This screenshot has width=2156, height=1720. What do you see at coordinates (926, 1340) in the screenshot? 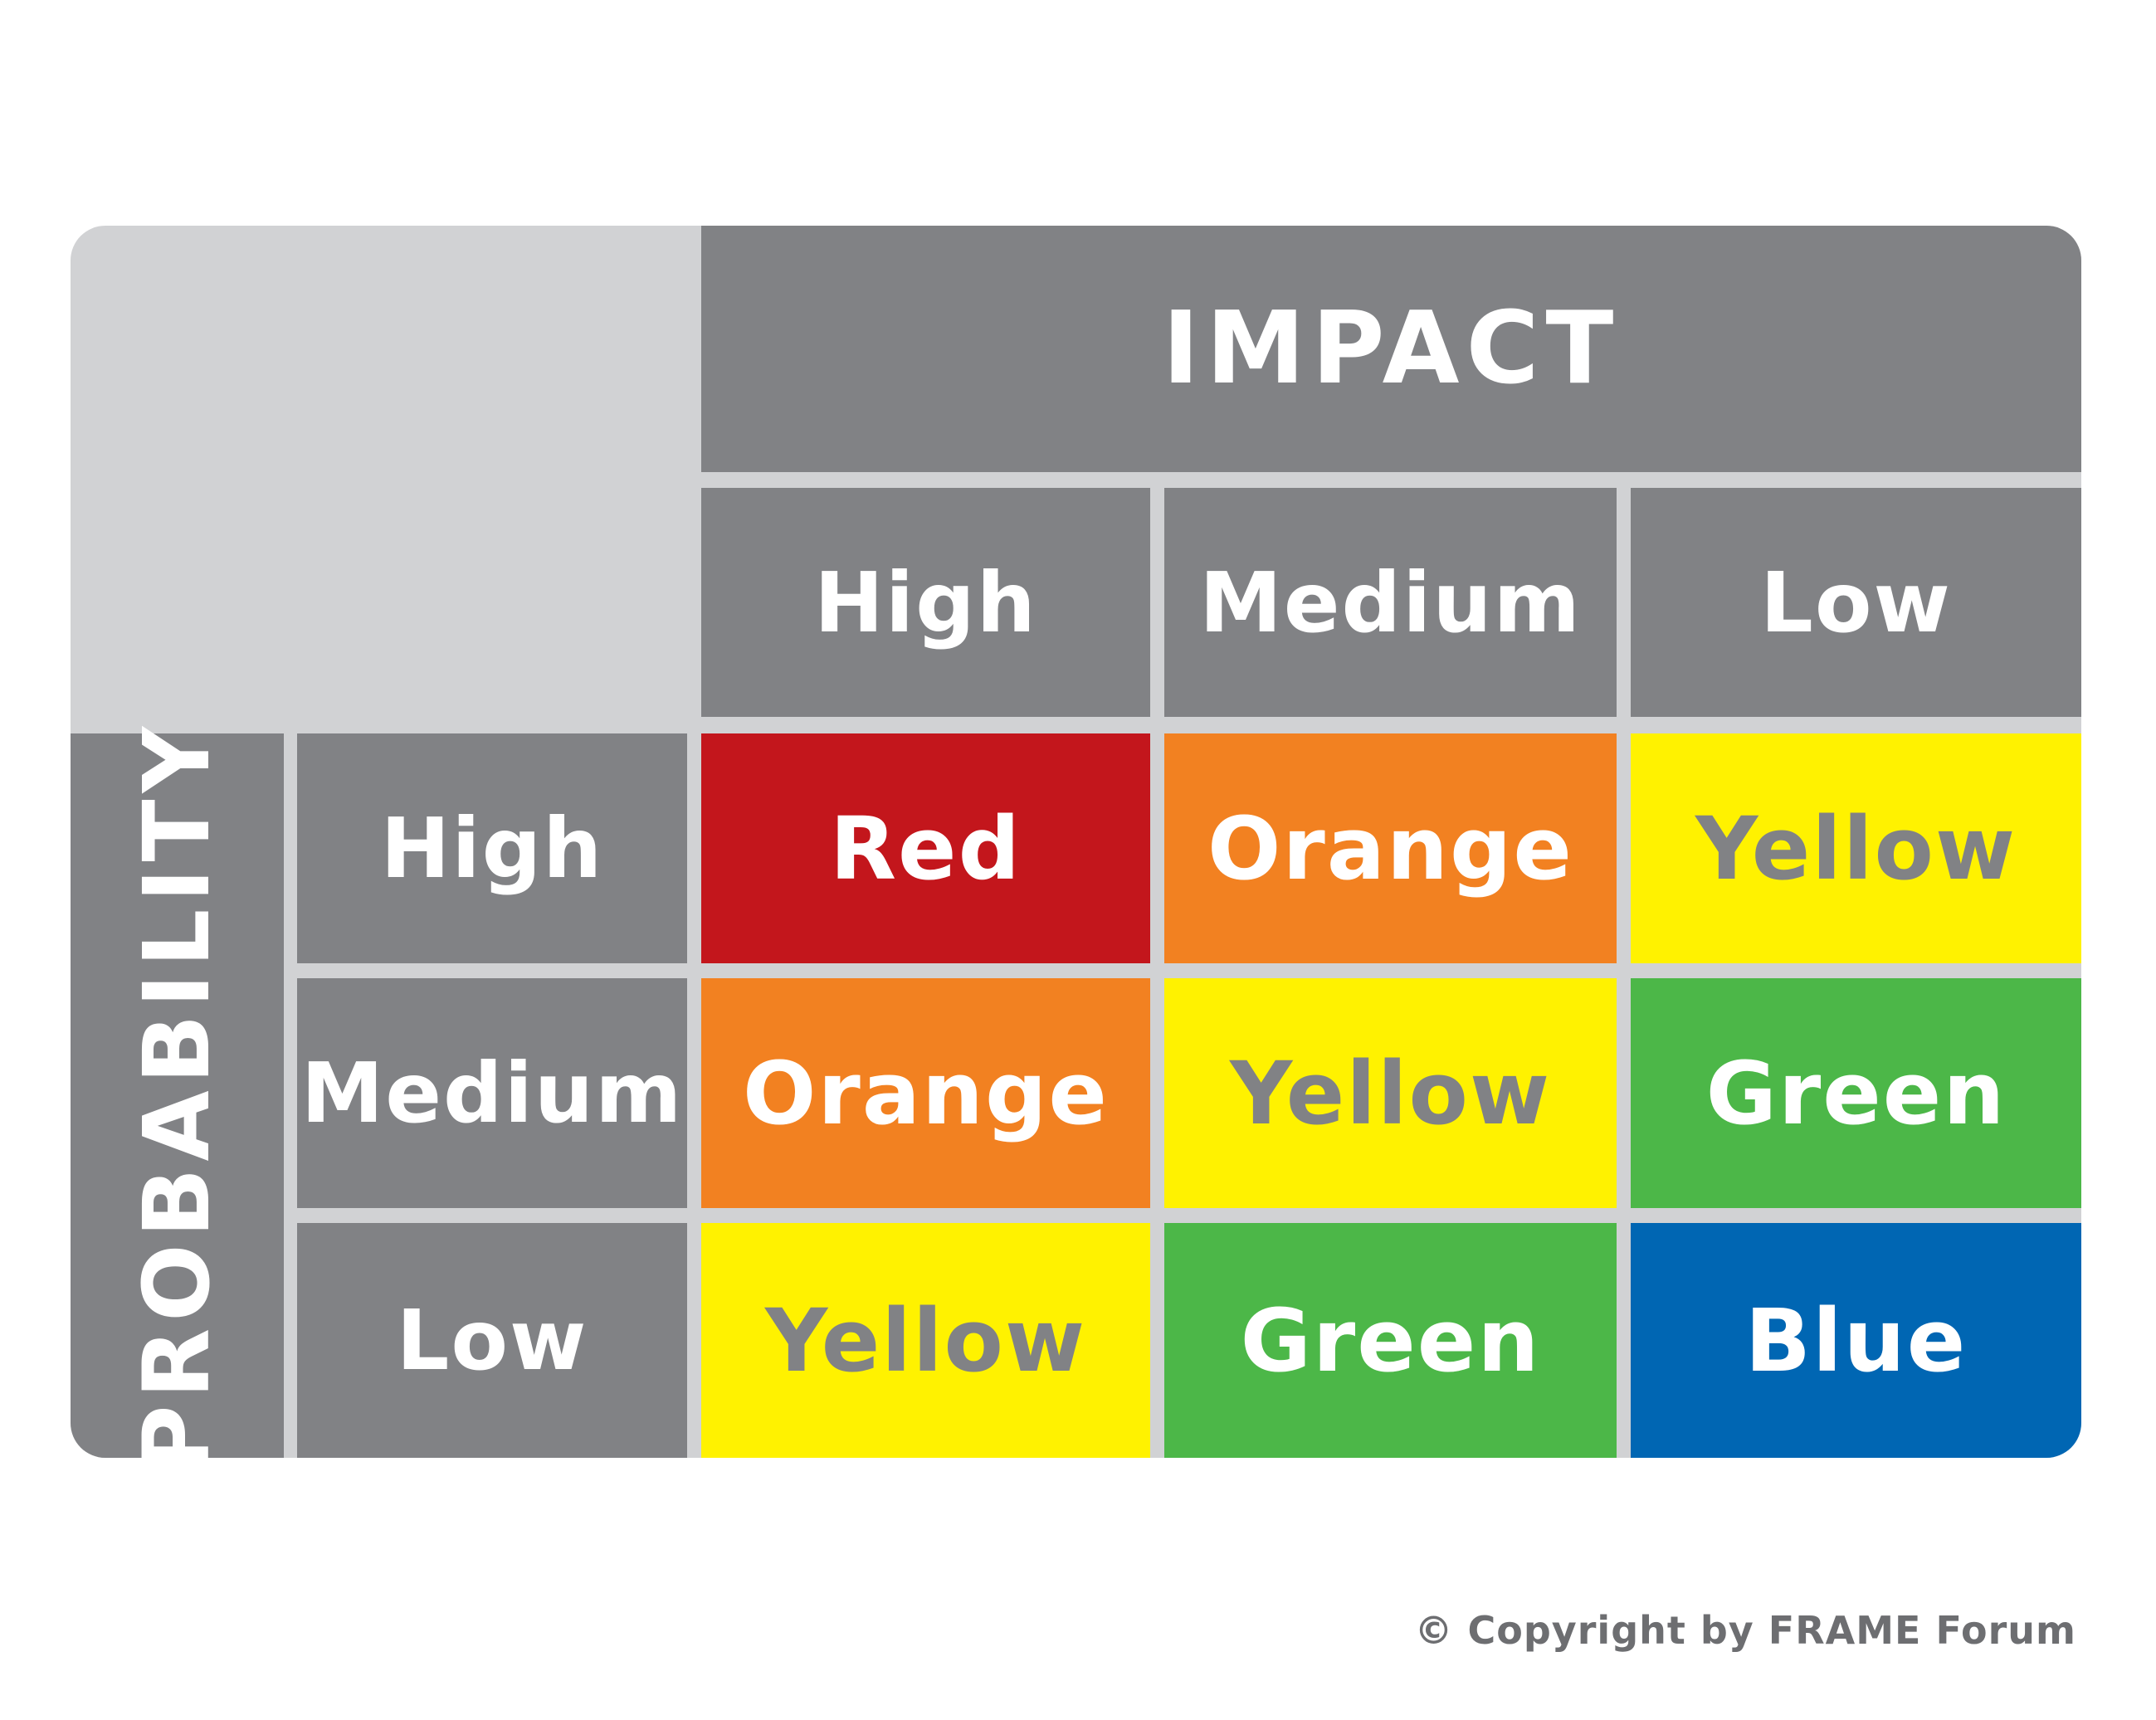
I see `risk-cell-prob-low-impact-high: Yellow` at bounding box center [926, 1340].